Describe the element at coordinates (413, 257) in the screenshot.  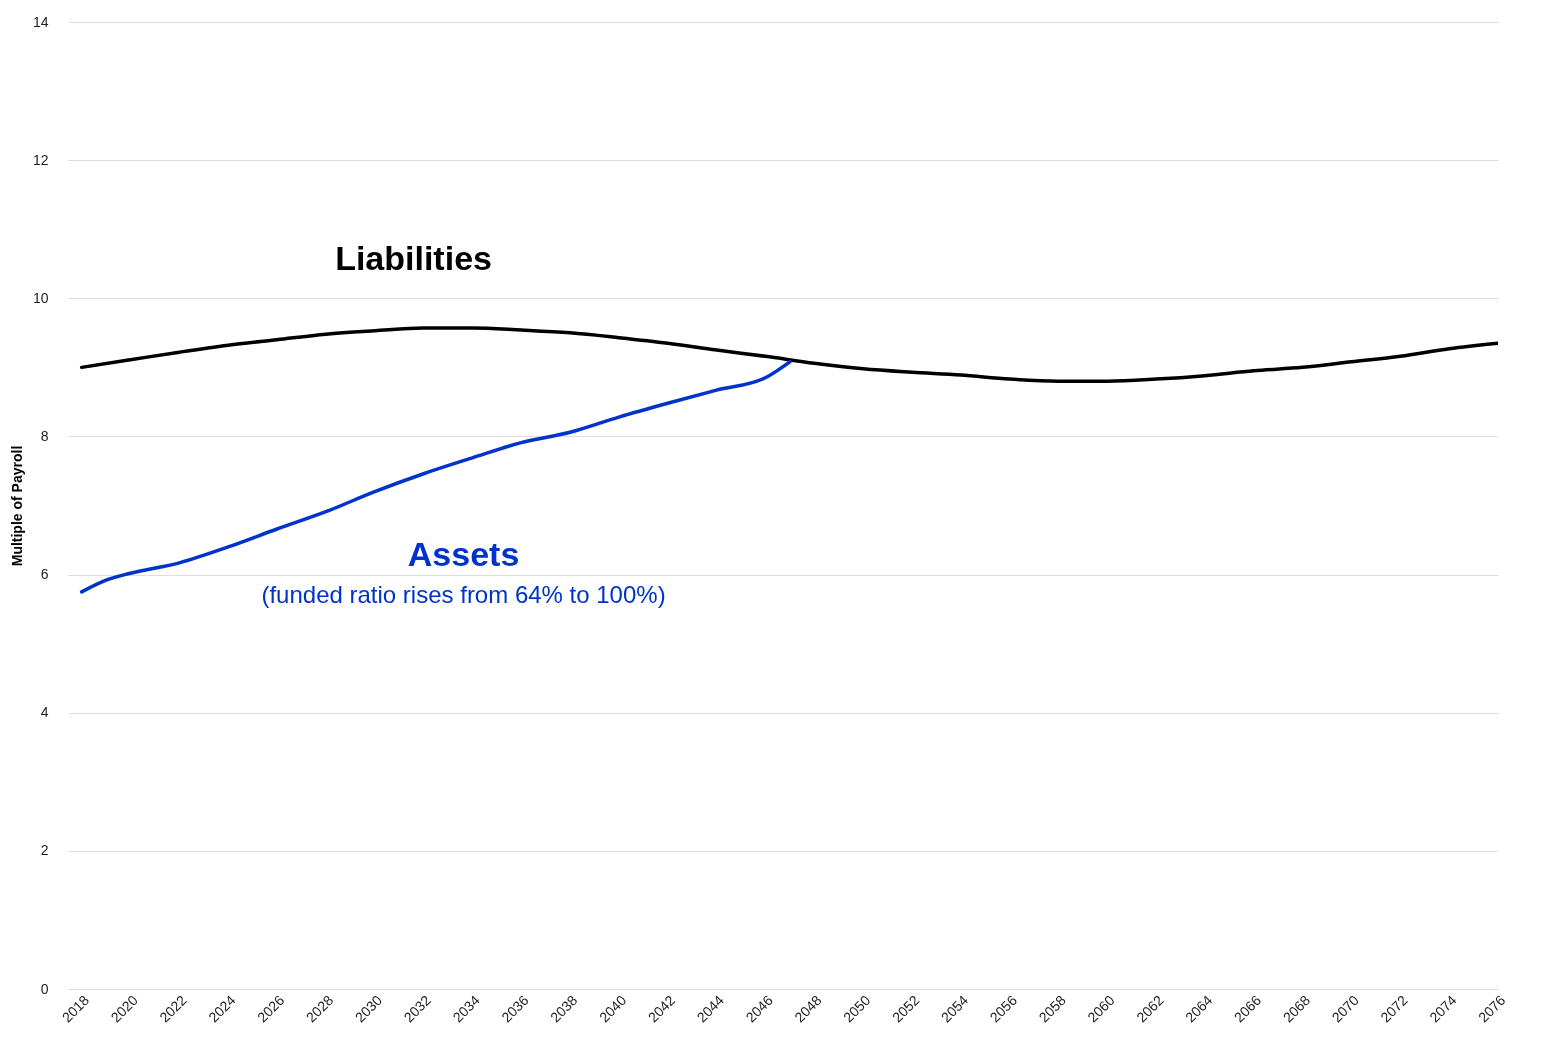
I see `series-label: Liabilities` at that location.